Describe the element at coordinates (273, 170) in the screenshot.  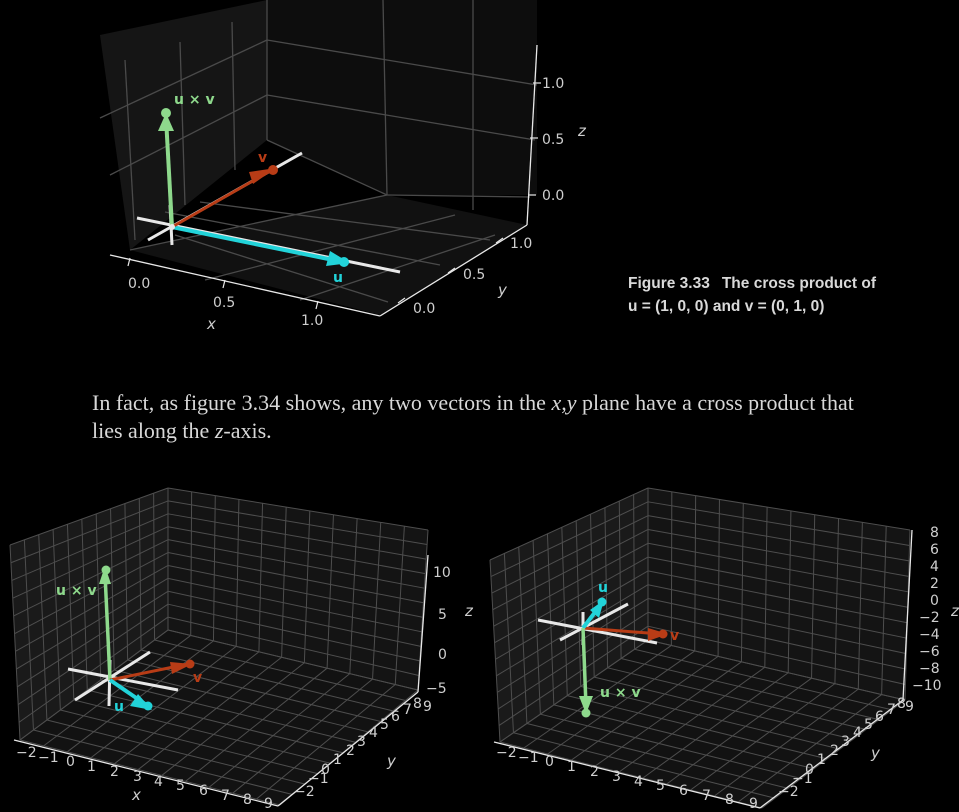
I see `vector-v-tip` at that location.